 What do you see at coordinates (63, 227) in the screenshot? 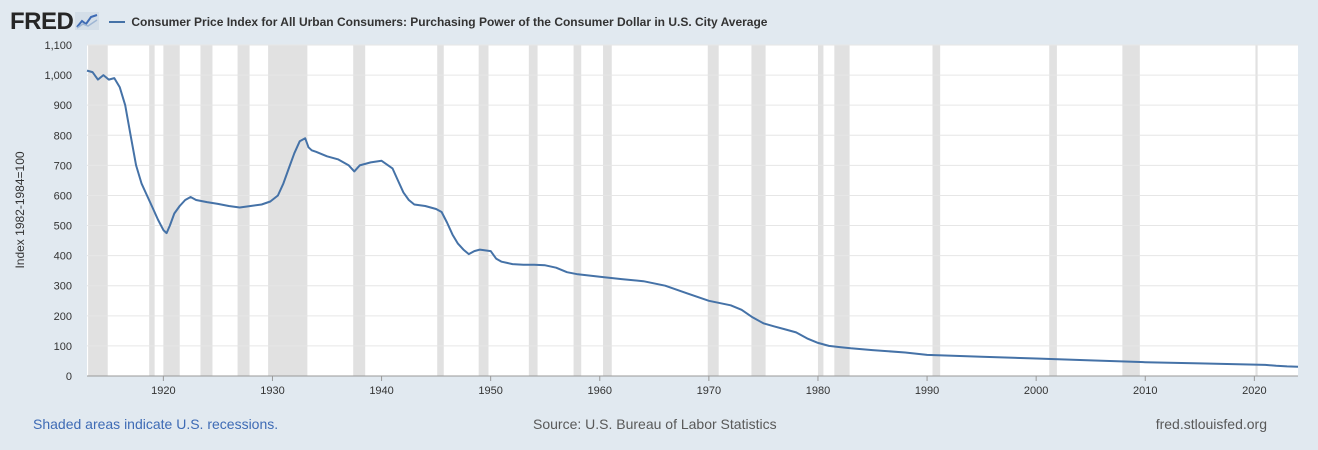
I see `y-tick-label-5: 500` at bounding box center [63, 227].